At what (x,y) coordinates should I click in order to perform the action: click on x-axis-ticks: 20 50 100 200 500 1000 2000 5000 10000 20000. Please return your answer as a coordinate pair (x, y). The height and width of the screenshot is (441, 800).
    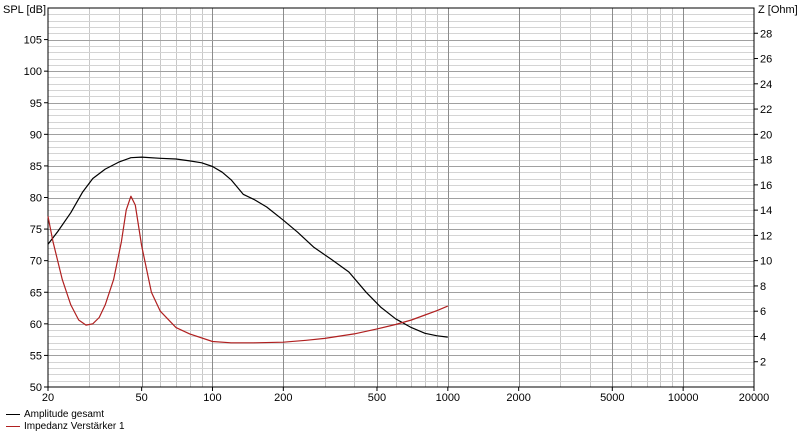
    Looking at the image, I should click on (405, 395).